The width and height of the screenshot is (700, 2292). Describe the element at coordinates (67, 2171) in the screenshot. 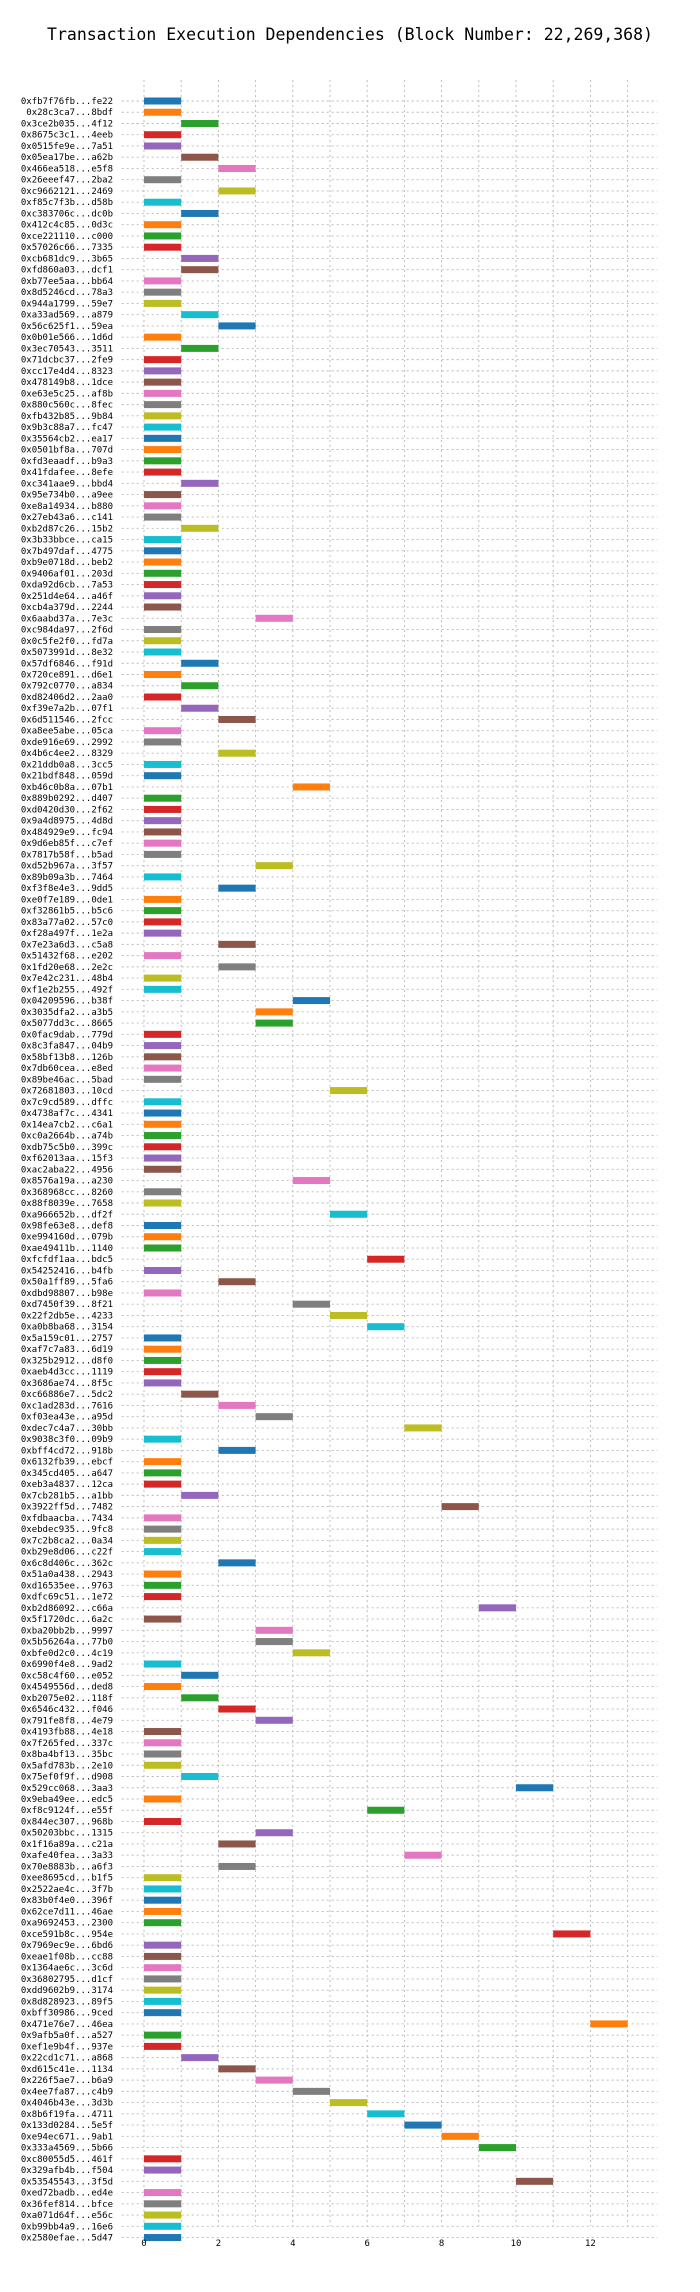

I see `transaction-label: 0x329afb4b...f504` at that location.